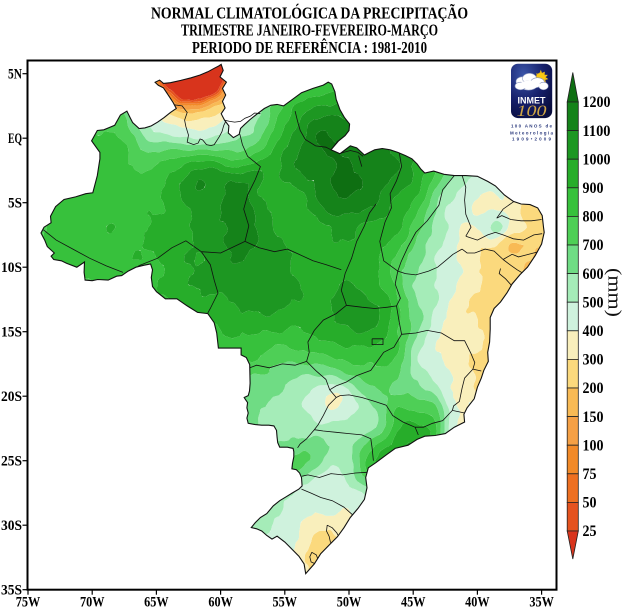 Image resolution: width=622 pixels, height=612 pixels. I want to click on svg-text: (mm), so click(613, 292).